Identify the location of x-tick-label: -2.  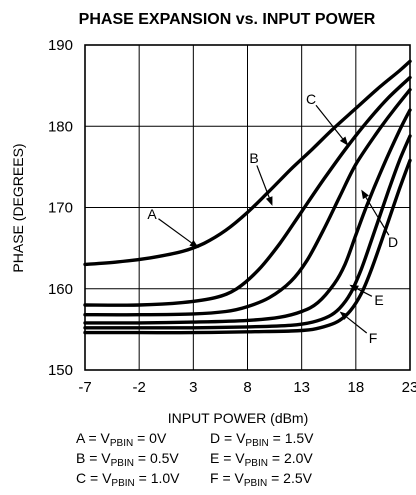
(138, 387).